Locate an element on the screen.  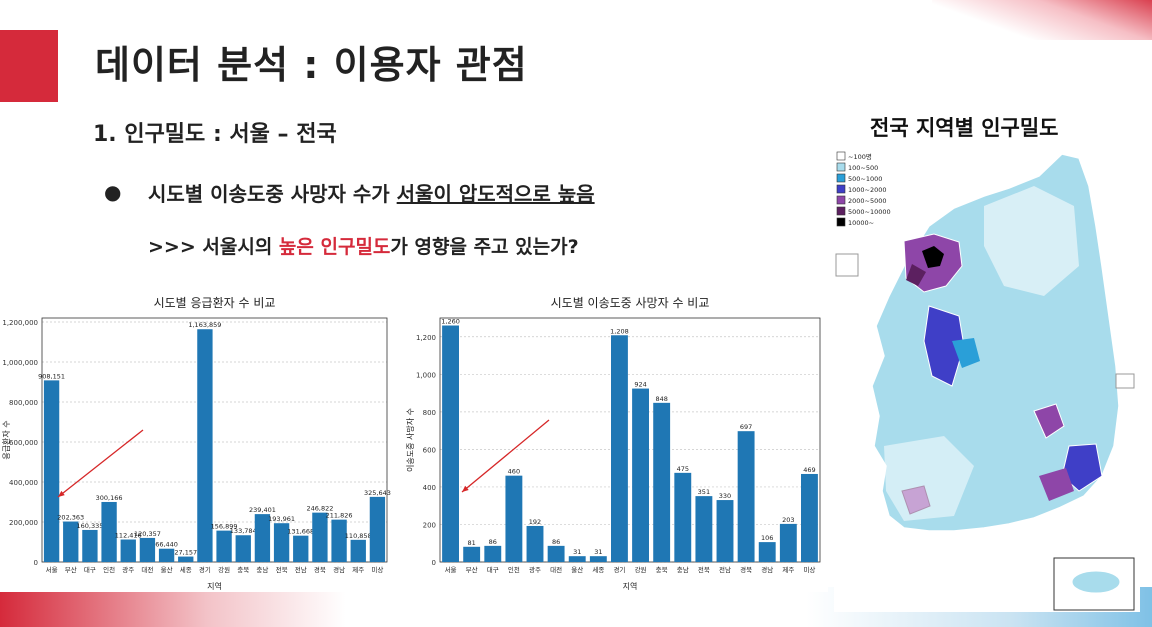
bar-value-label: 106 is located at coordinates (767, 538).